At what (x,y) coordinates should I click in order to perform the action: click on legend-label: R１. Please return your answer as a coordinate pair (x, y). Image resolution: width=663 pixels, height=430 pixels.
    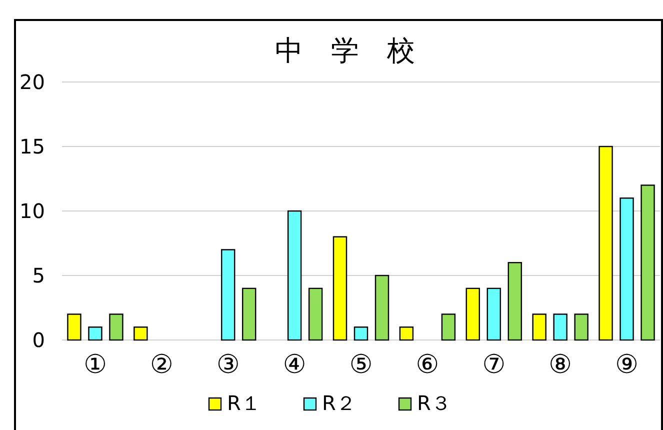
    Looking at the image, I should click on (244, 403).